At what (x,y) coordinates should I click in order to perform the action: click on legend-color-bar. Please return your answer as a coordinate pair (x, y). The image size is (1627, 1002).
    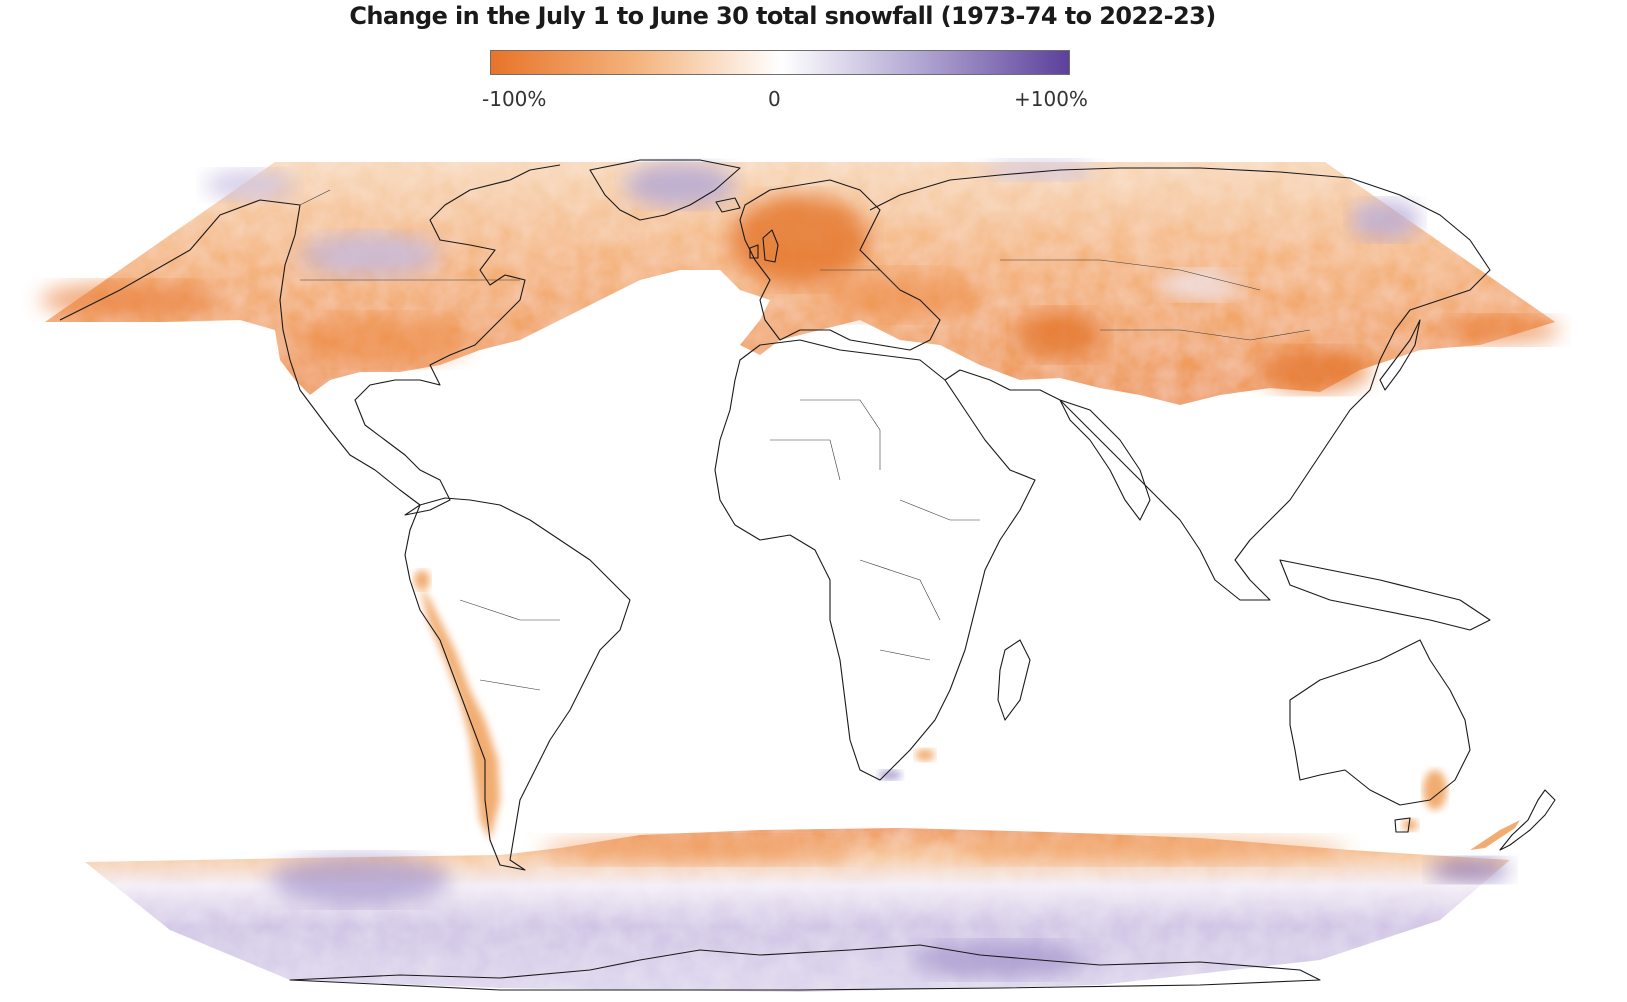
    Looking at the image, I should click on (780, 62).